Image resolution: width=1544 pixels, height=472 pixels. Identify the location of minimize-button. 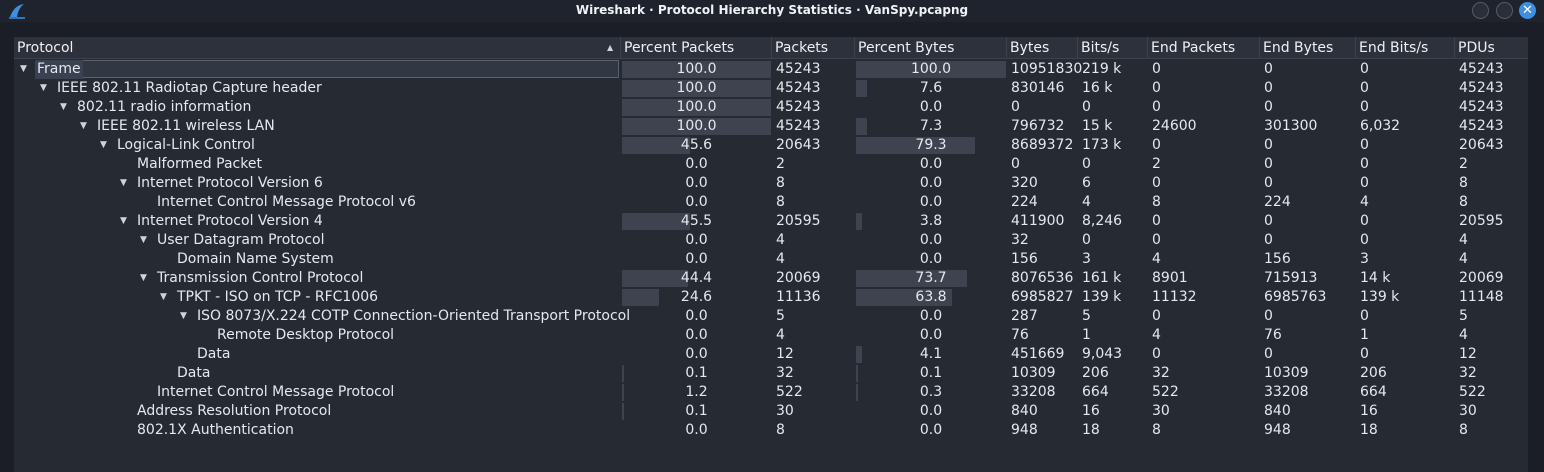
(1480, 10).